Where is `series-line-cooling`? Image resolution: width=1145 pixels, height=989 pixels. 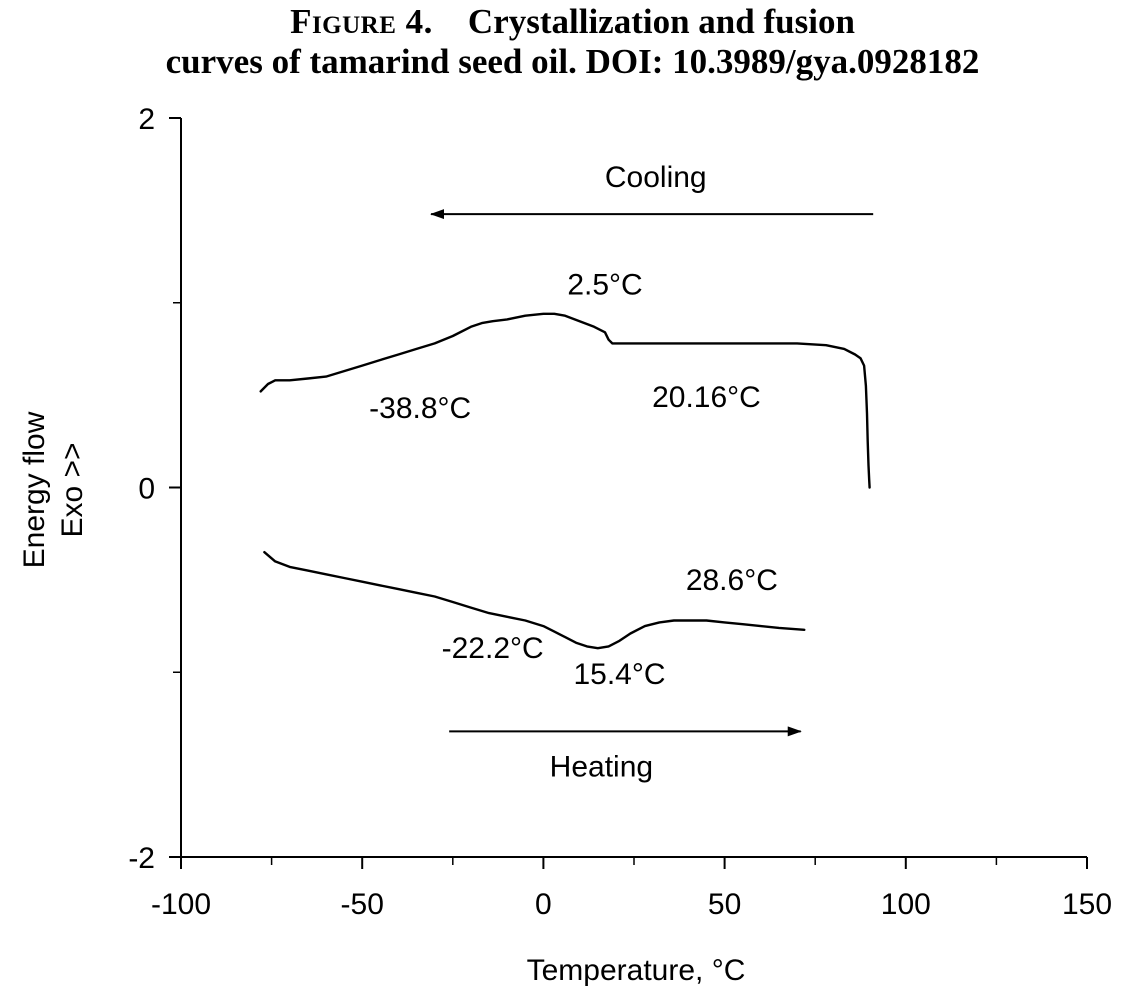
series-line-cooling is located at coordinates (565, 400).